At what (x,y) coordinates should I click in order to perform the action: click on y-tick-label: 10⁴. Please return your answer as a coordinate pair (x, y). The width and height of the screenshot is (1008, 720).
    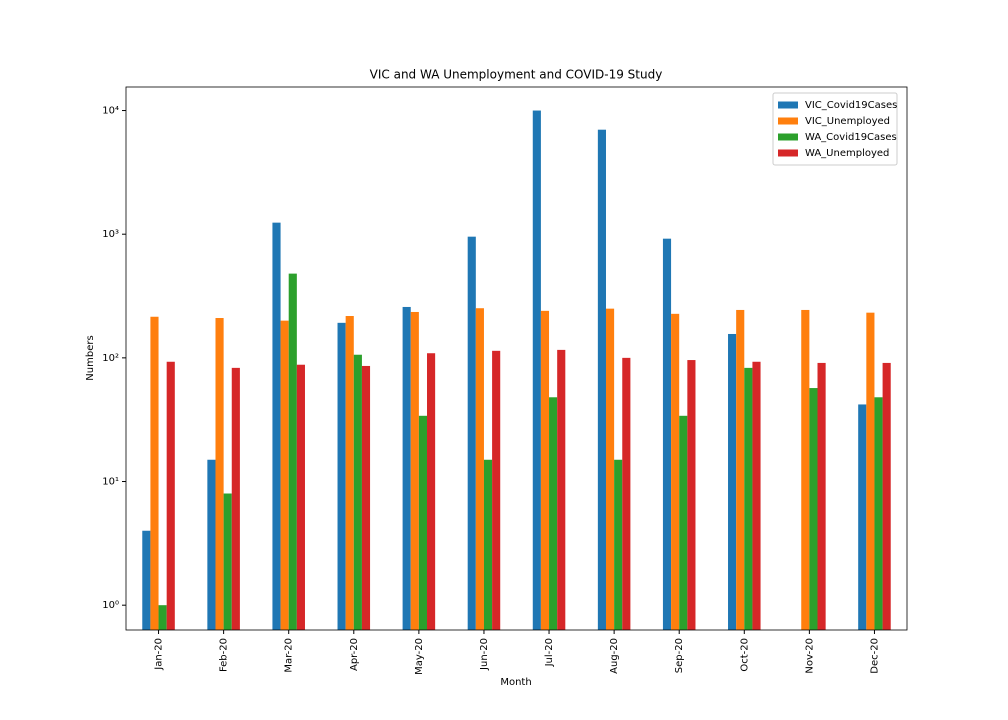
    Looking at the image, I should click on (110, 111).